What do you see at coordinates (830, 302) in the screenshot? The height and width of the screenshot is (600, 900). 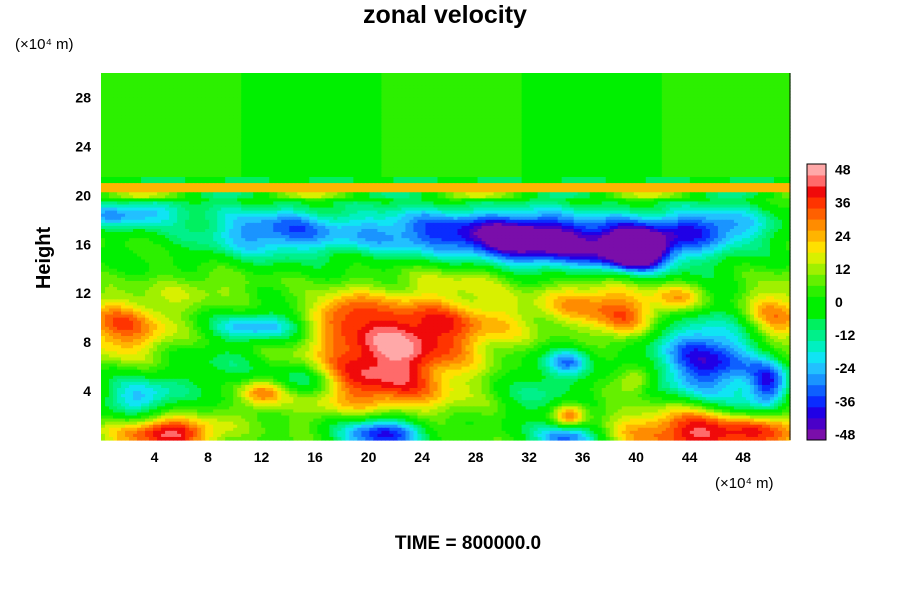 I see `colorbar: 48 36 24 12 0 -12 -24 -36 -48` at bounding box center [830, 302].